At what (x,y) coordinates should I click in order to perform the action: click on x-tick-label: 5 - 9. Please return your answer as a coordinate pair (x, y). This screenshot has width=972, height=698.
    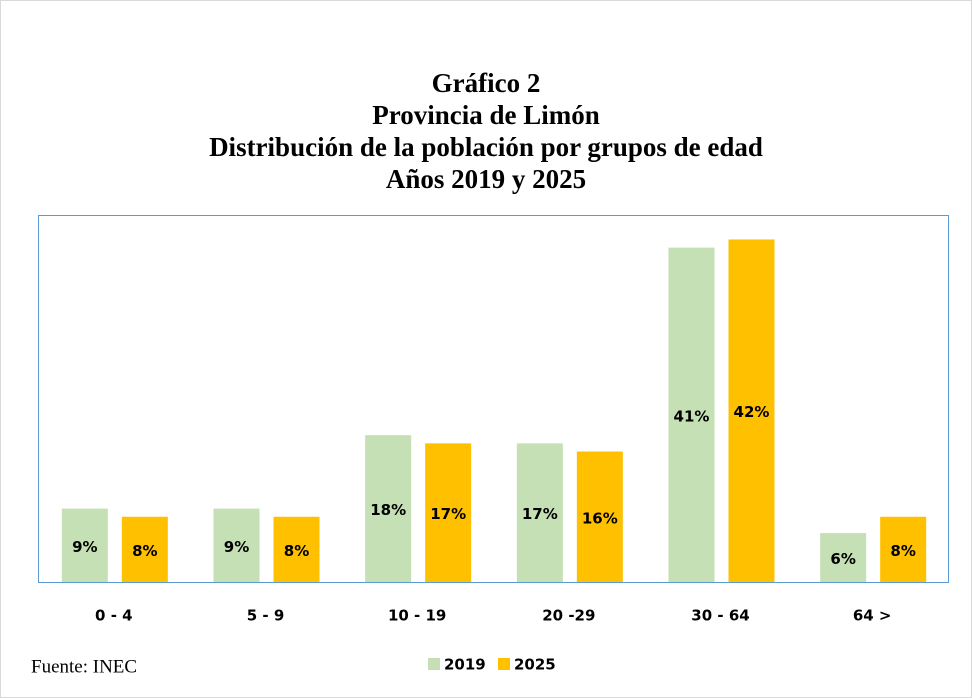
    Looking at the image, I should click on (266, 616).